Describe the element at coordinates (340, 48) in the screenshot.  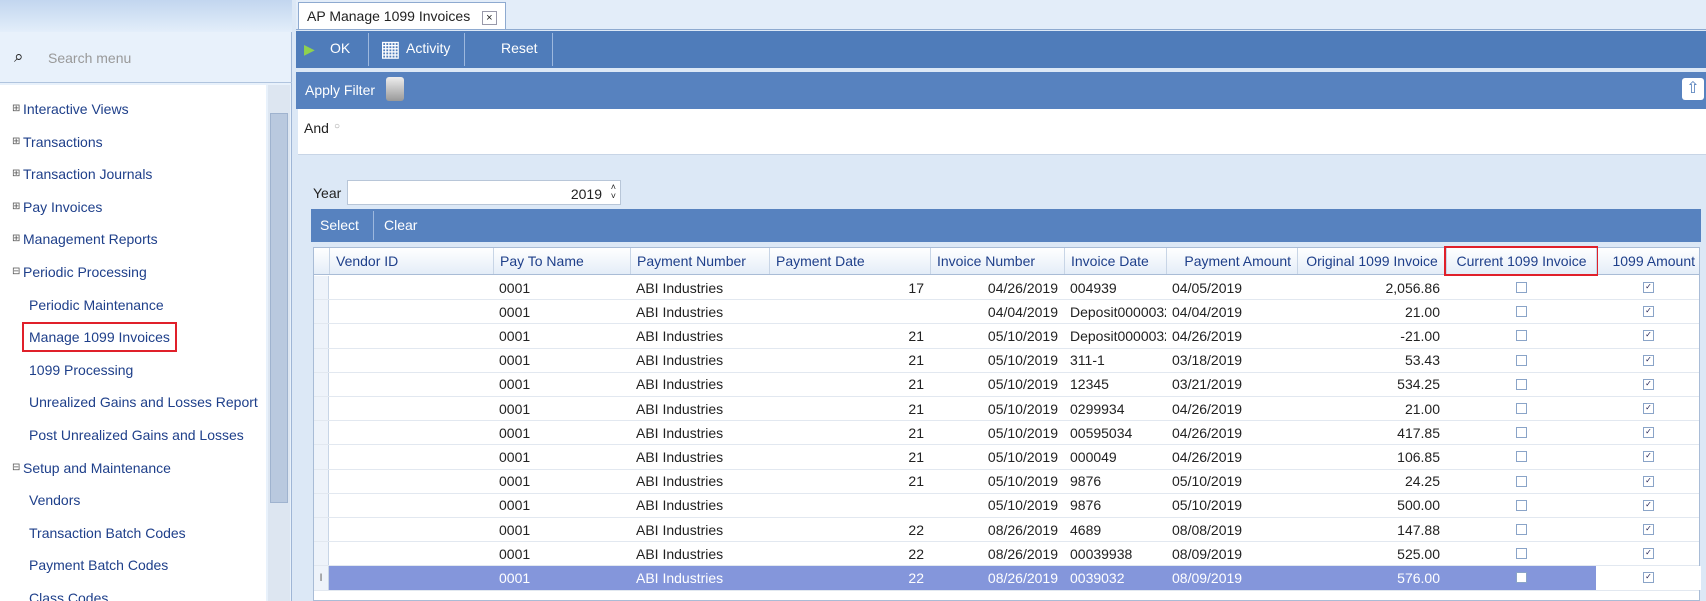
I see `toolbar-button: OK` at that location.